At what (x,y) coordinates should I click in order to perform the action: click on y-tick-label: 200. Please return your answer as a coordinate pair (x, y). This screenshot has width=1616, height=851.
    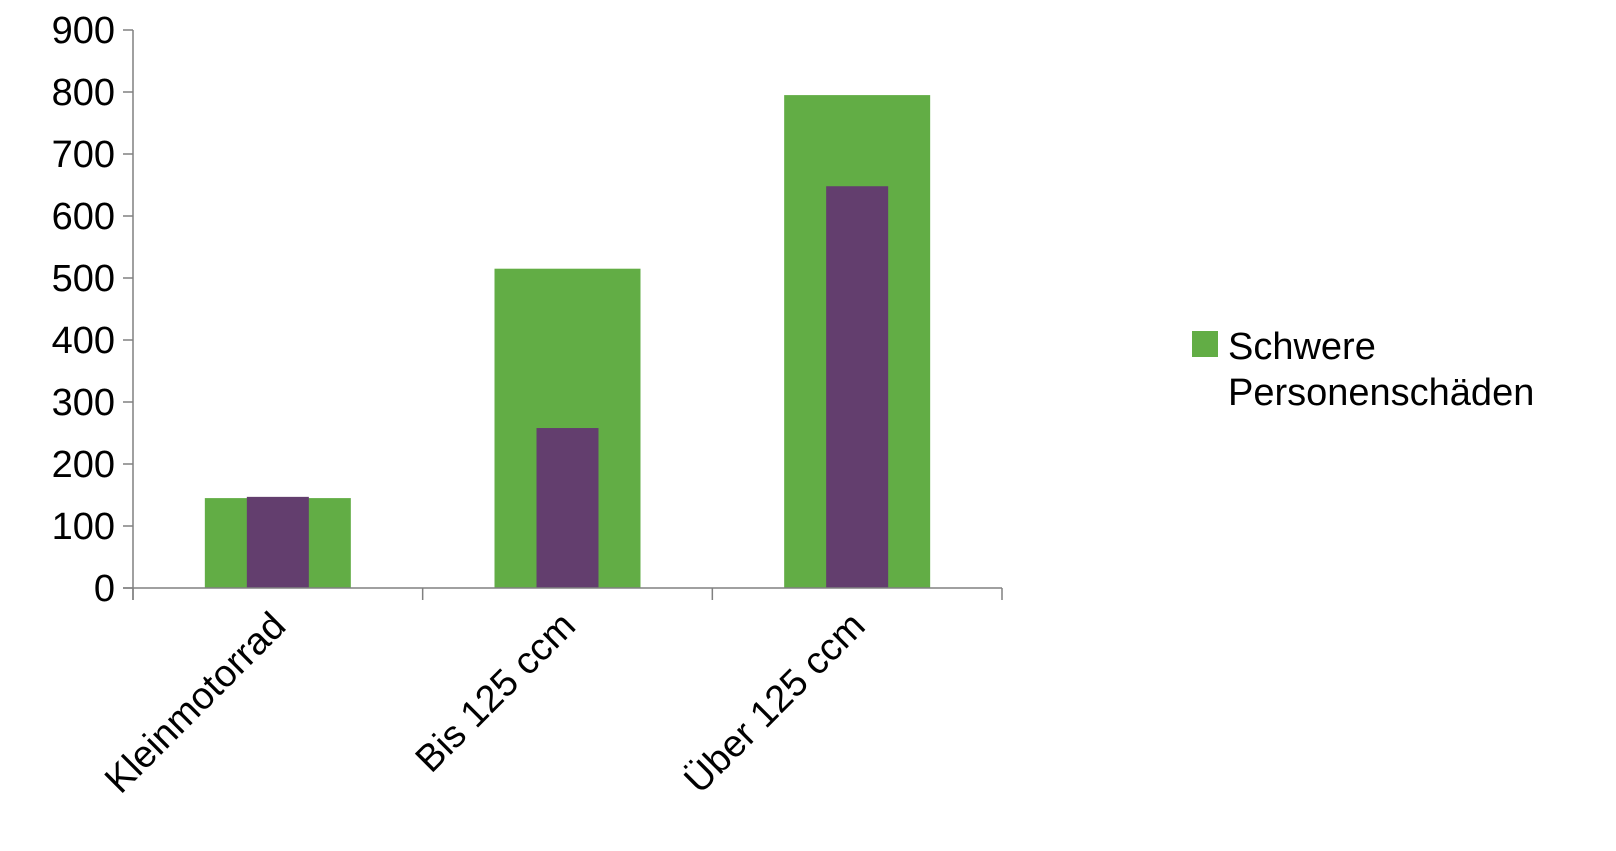
    Looking at the image, I should click on (83, 465).